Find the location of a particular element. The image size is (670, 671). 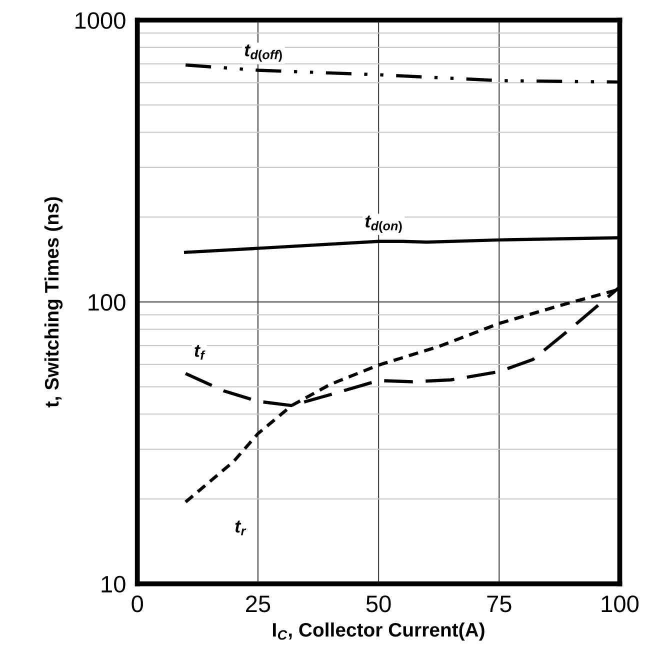

x-tick-label: 75 is located at coordinates (499, 604).